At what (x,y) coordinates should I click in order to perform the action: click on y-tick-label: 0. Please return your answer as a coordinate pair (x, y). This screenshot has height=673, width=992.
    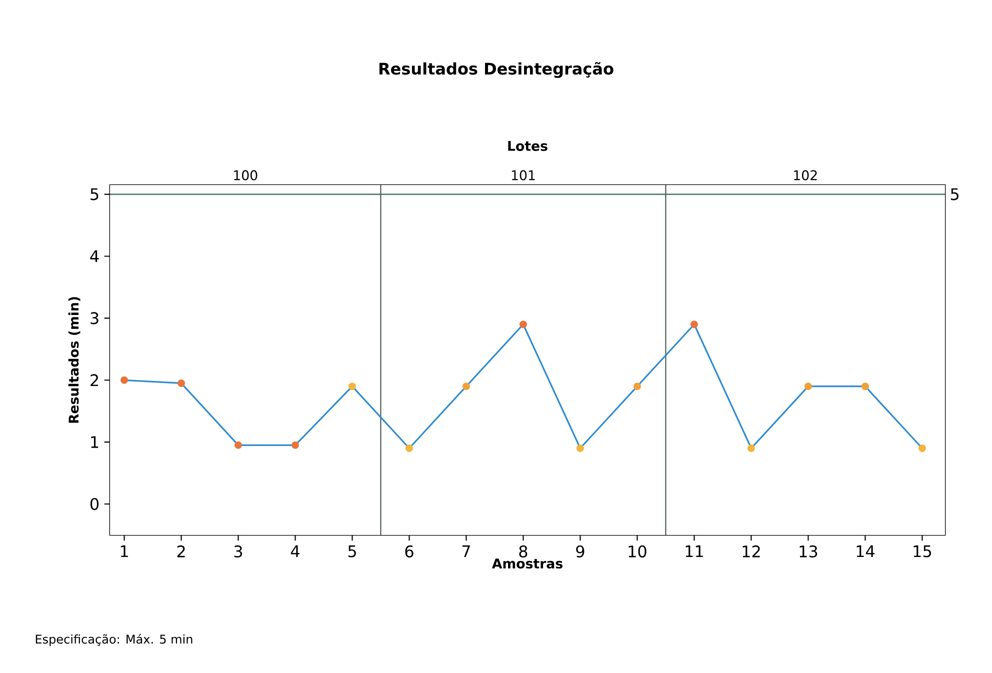
    Looking at the image, I should click on (94, 504).